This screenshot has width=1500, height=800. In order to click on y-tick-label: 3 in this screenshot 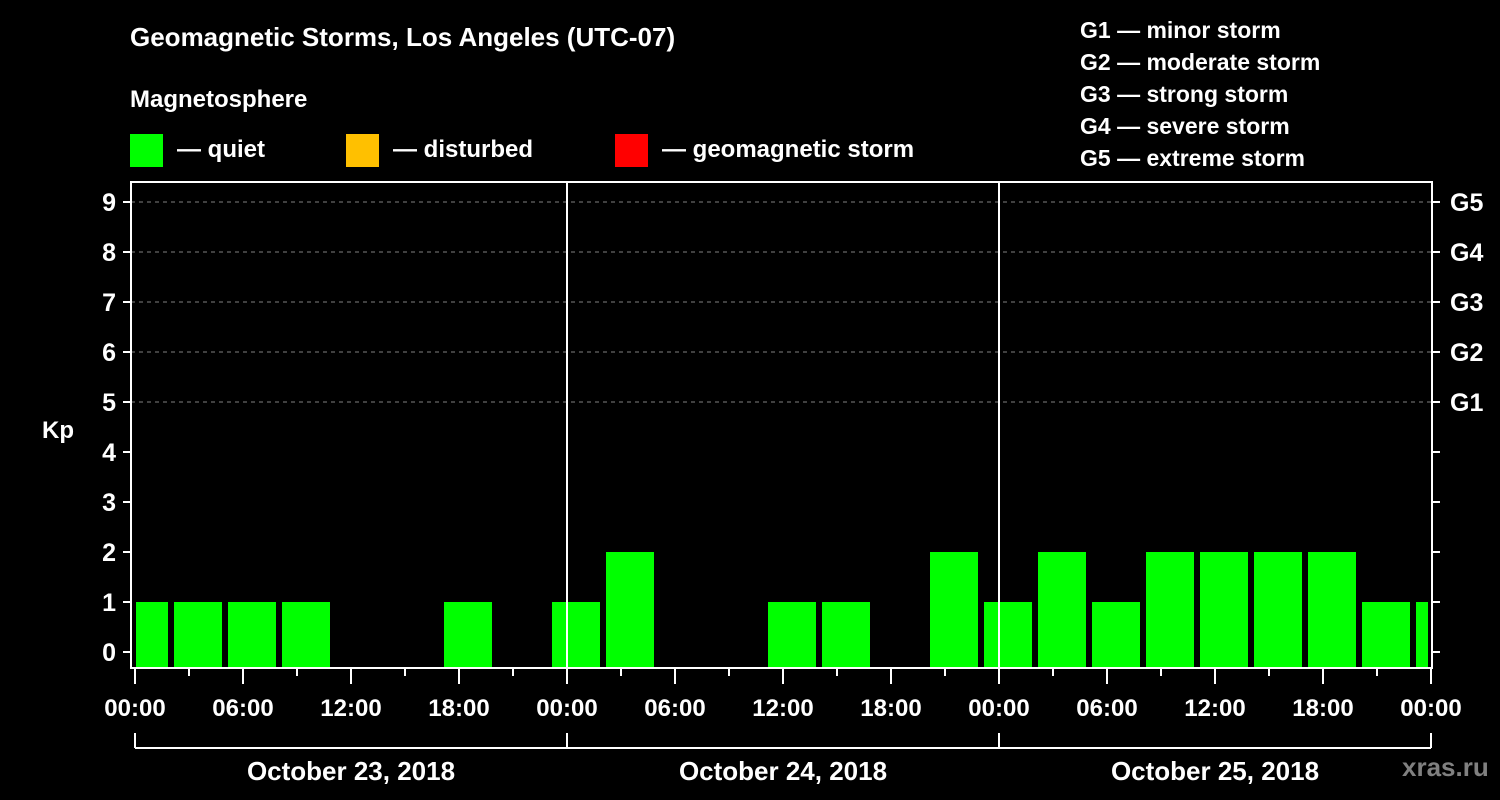, I will do `click(109, 503)`.